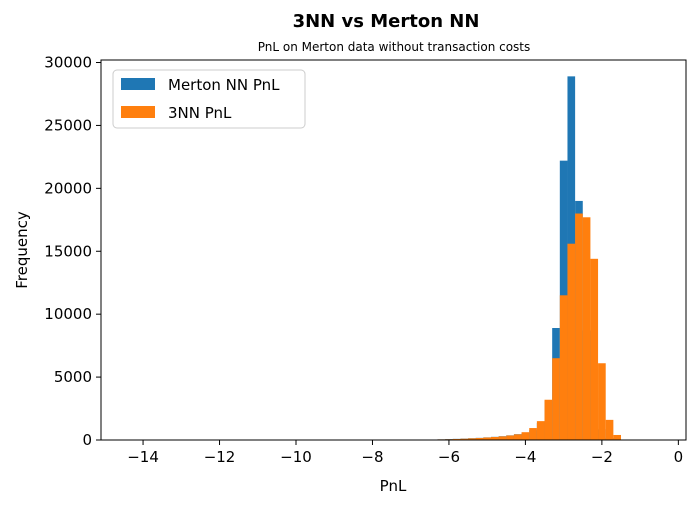 The height and width of the screenshot is (507, 698). I want to click on legend-swatch-merton-nn, so click(138, 84).